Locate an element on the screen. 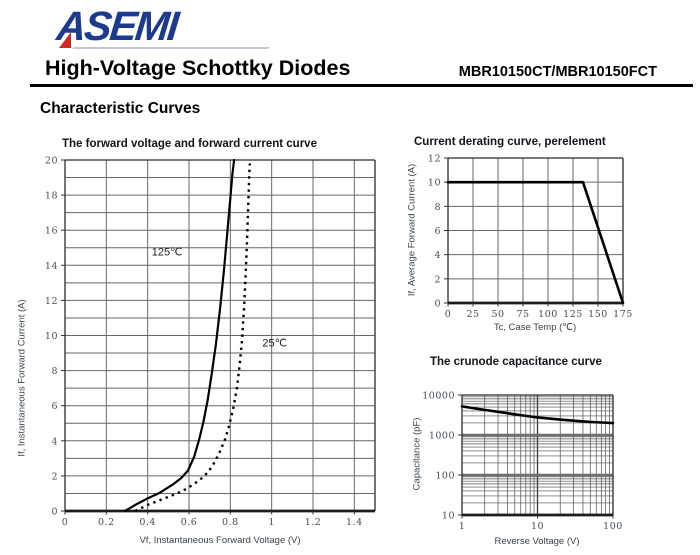  asemi-logo: ASEMI is located at coordinates (162, 26).